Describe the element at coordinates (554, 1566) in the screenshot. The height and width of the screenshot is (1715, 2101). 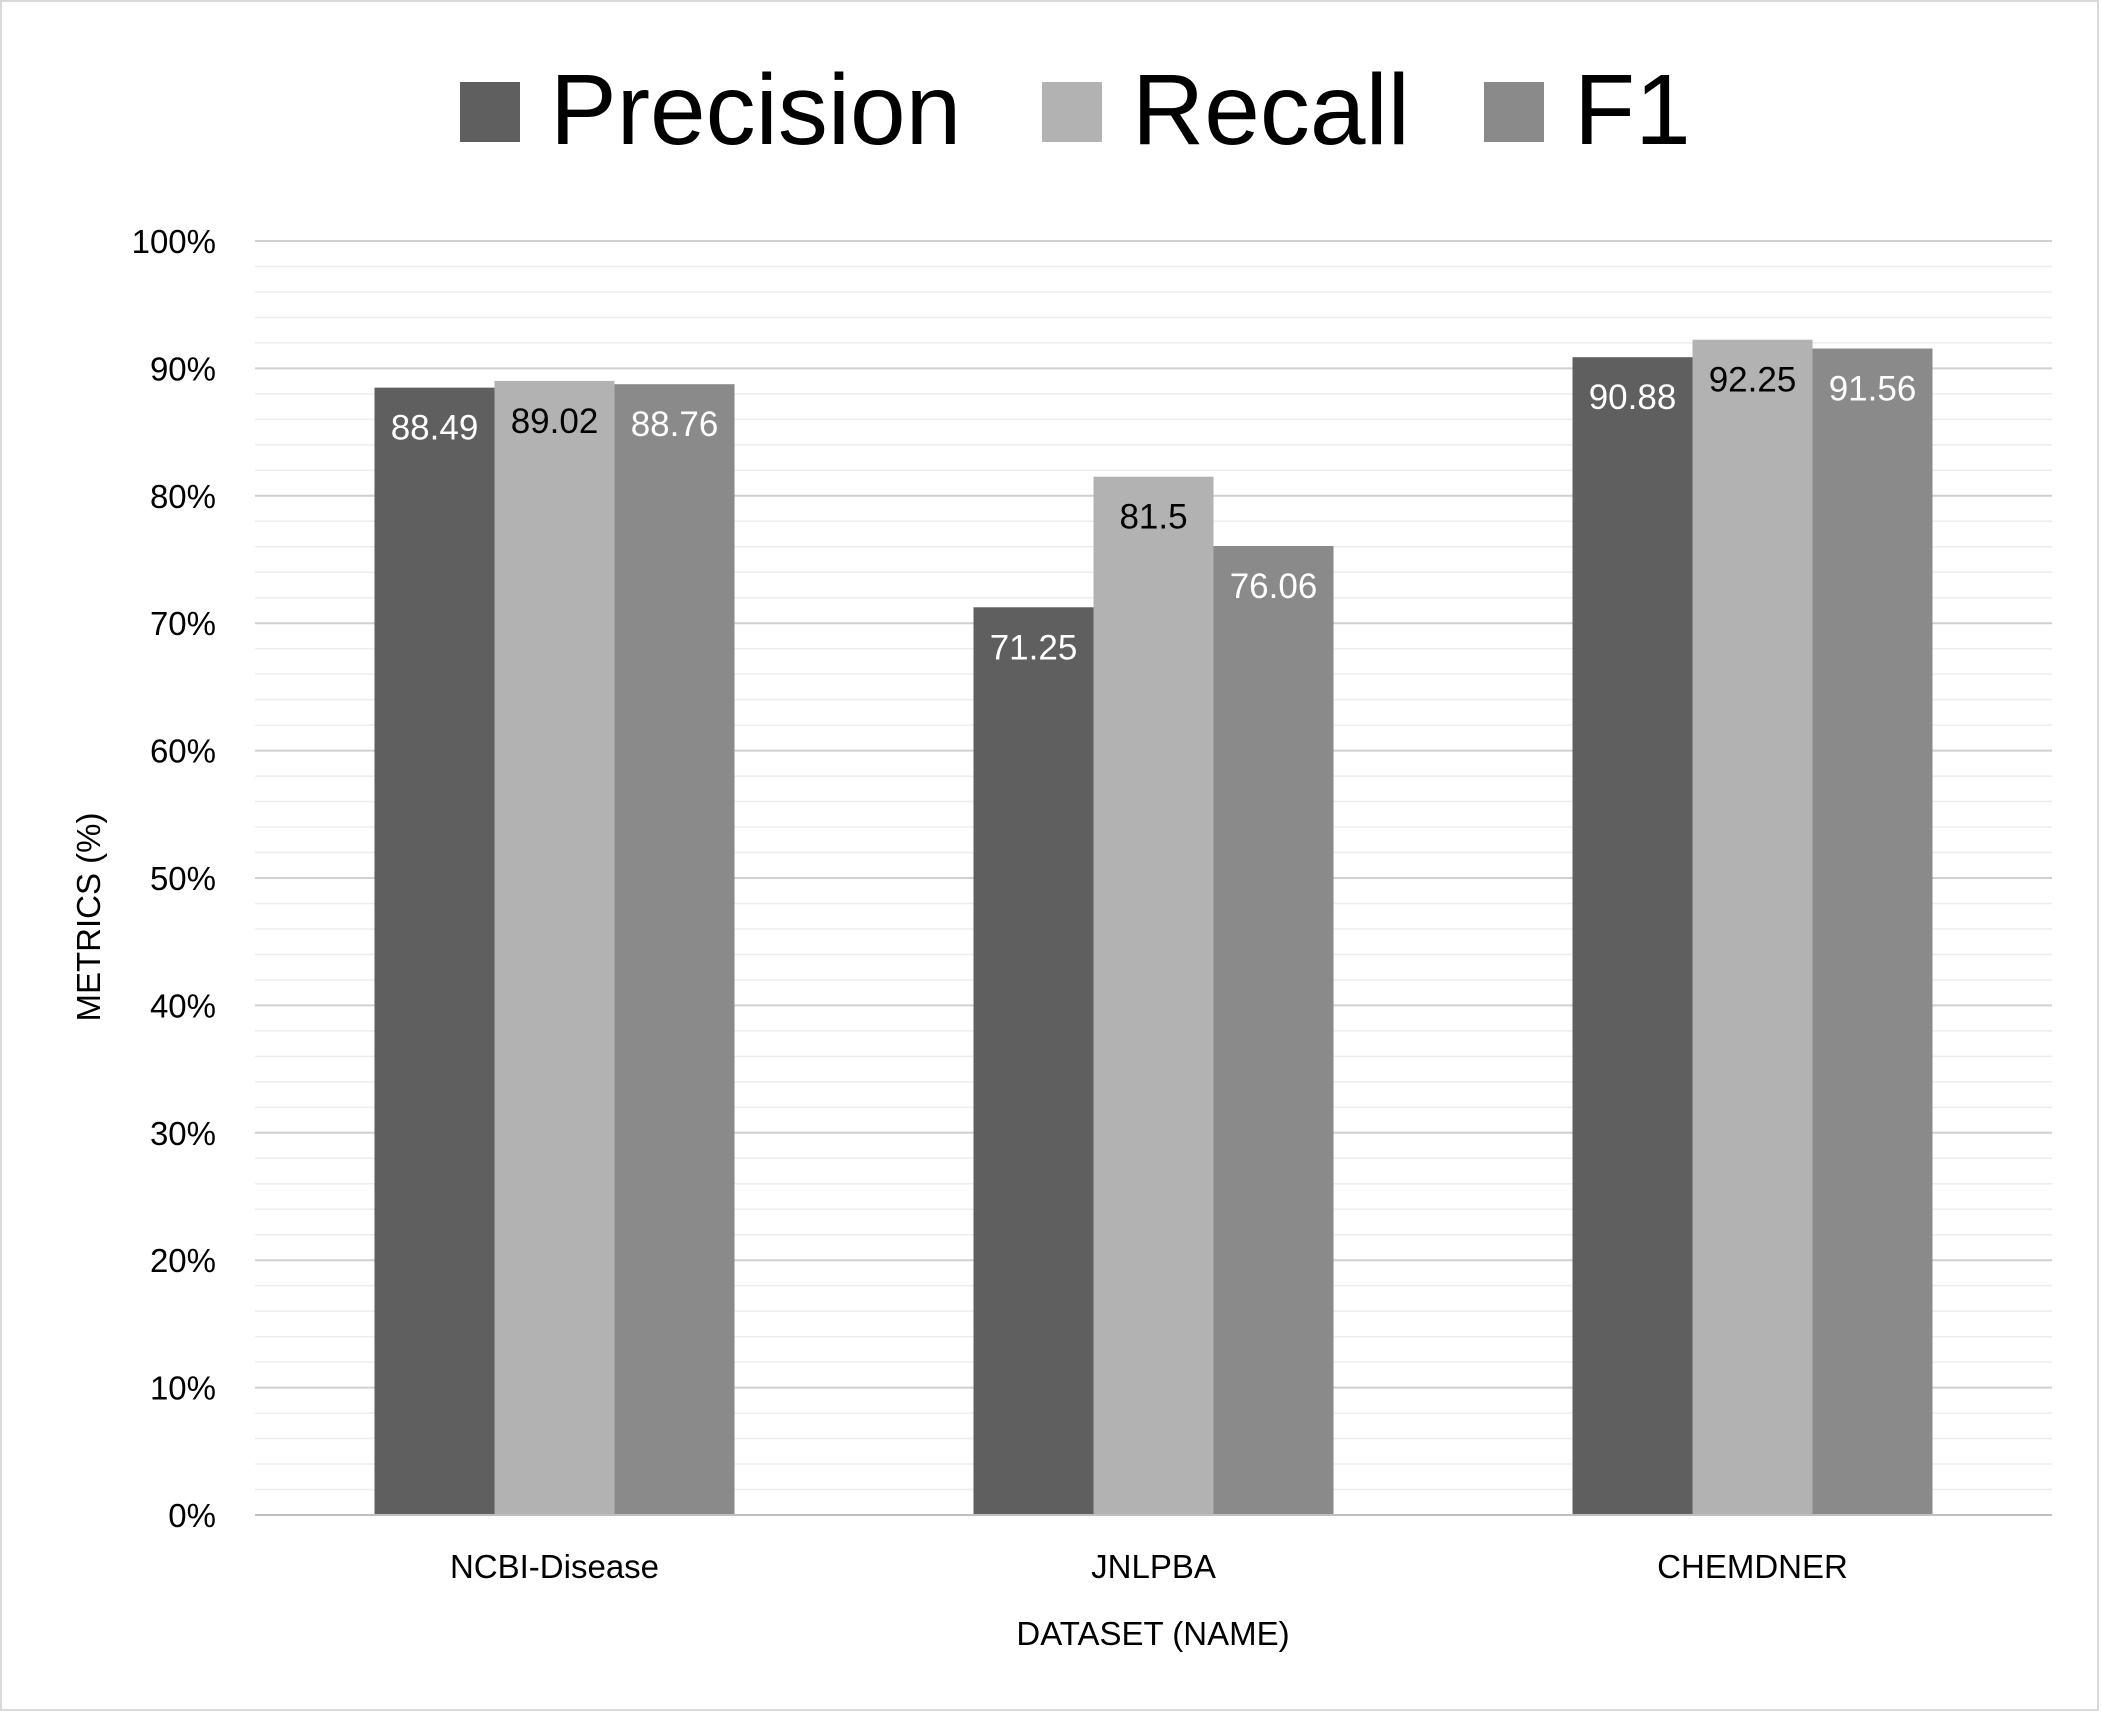
I see `x-category-label: NCBI-Disease` at that location.